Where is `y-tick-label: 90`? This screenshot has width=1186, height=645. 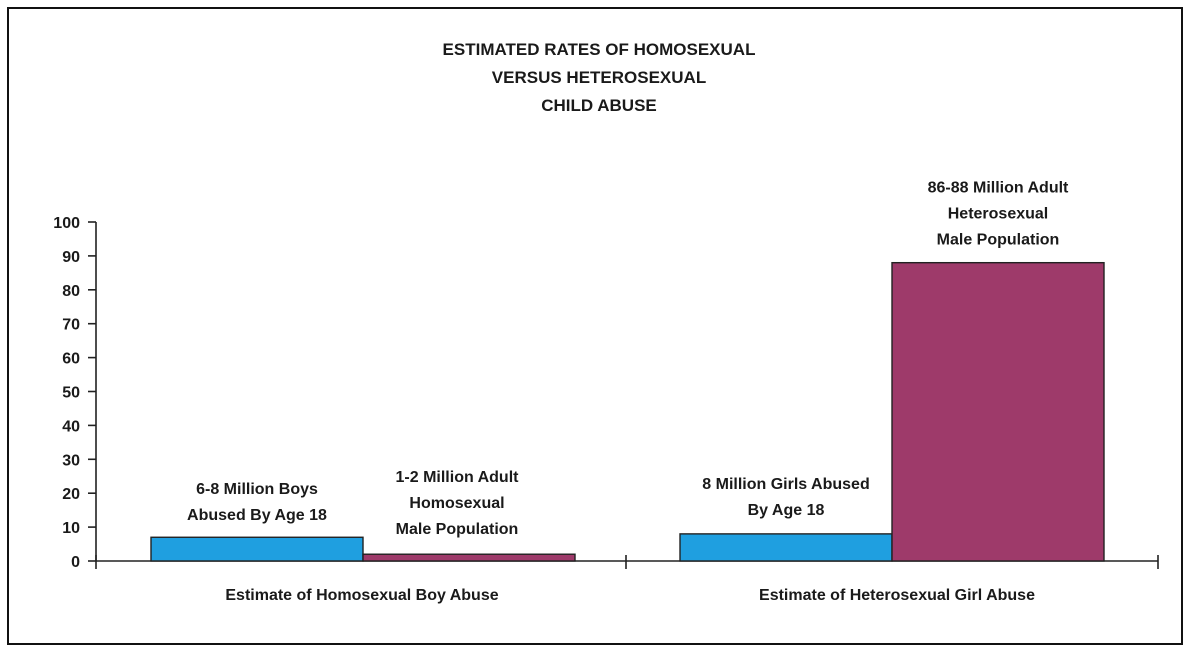
y-tick-label: 90 is located at coordinates (71, 257).